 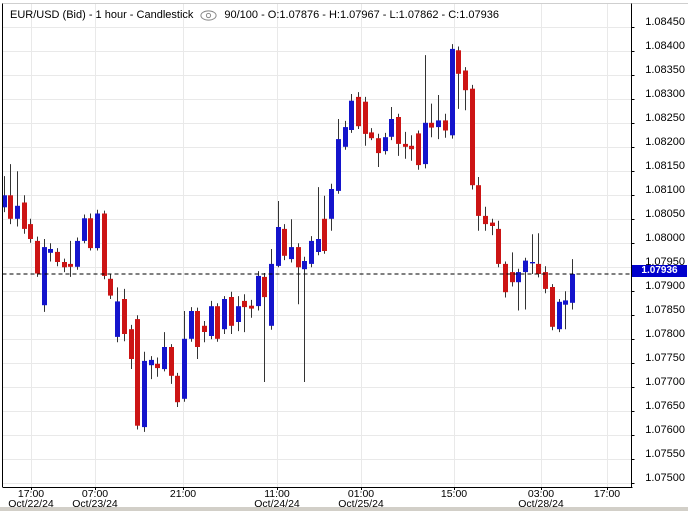 What do you see at coordinates (208, 15) in the screenshot?
I see `eye-icon` at bounding box center [208, 15].